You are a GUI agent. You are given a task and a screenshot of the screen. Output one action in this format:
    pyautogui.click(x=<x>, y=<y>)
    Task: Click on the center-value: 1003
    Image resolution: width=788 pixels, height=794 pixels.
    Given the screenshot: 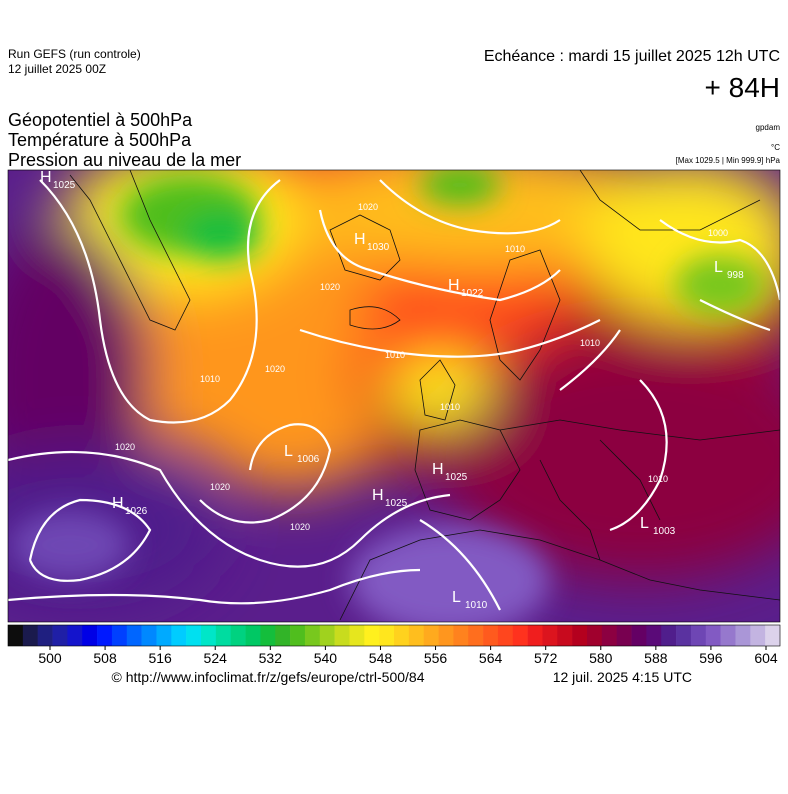 What is the action you would take?
    pyautogui.click(x=664, y=531)
    